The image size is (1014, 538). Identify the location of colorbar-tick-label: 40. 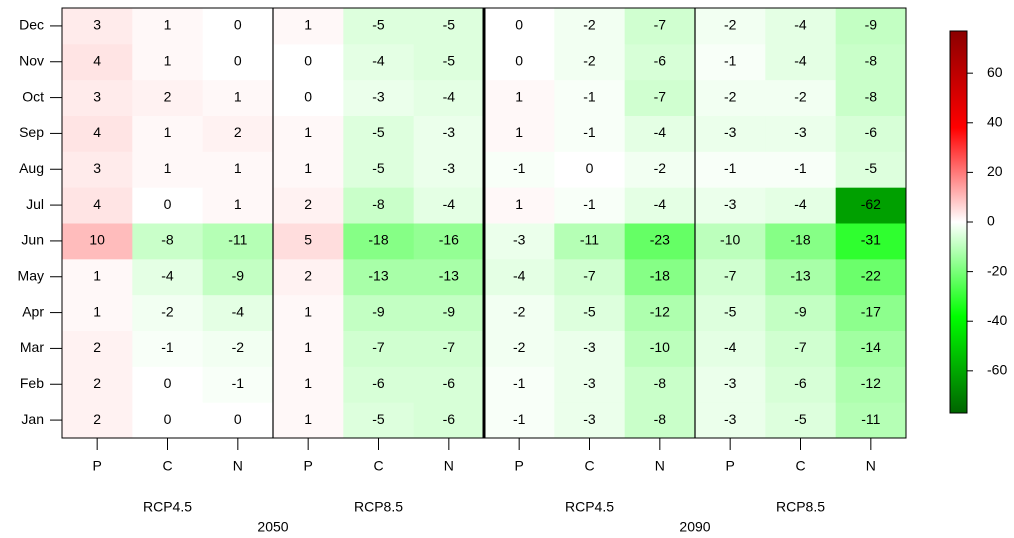
(995, 121).